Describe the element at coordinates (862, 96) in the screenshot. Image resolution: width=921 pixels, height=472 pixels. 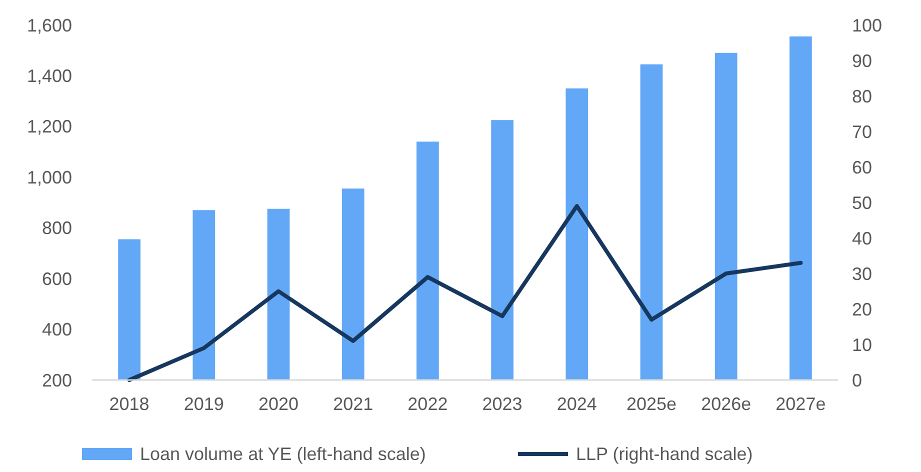
I see `y2-tick-label: 80` at that location.